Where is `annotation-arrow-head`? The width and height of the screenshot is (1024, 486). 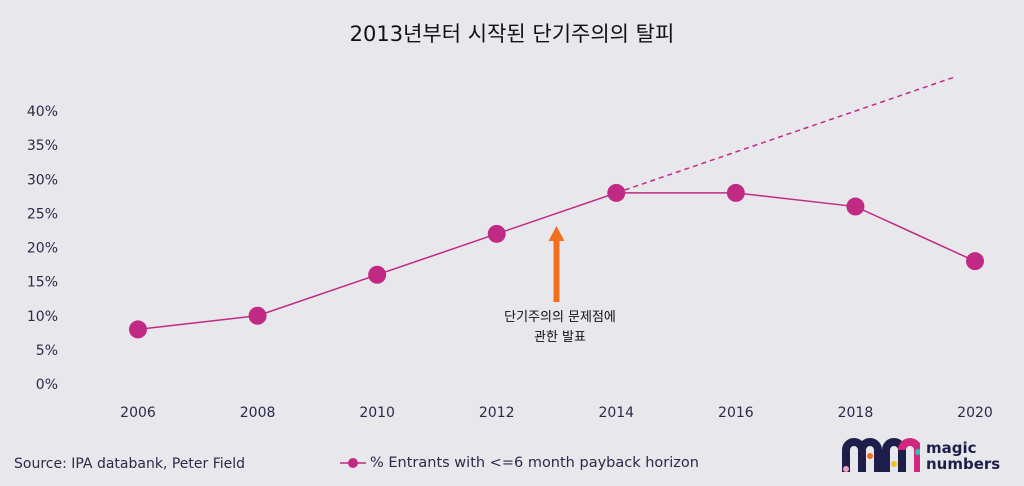 annotation-arrow-head is located at coordinates (556, 233).